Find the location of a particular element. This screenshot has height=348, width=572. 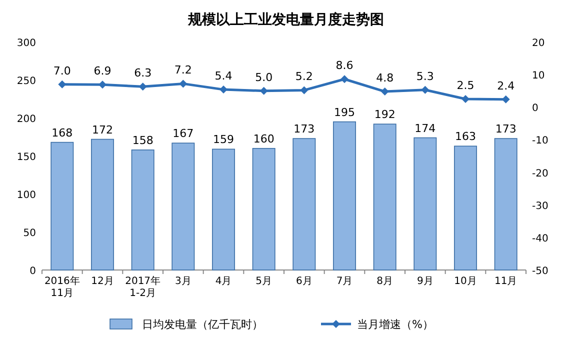

data-label: 195 is located at coordinates (344, 112).